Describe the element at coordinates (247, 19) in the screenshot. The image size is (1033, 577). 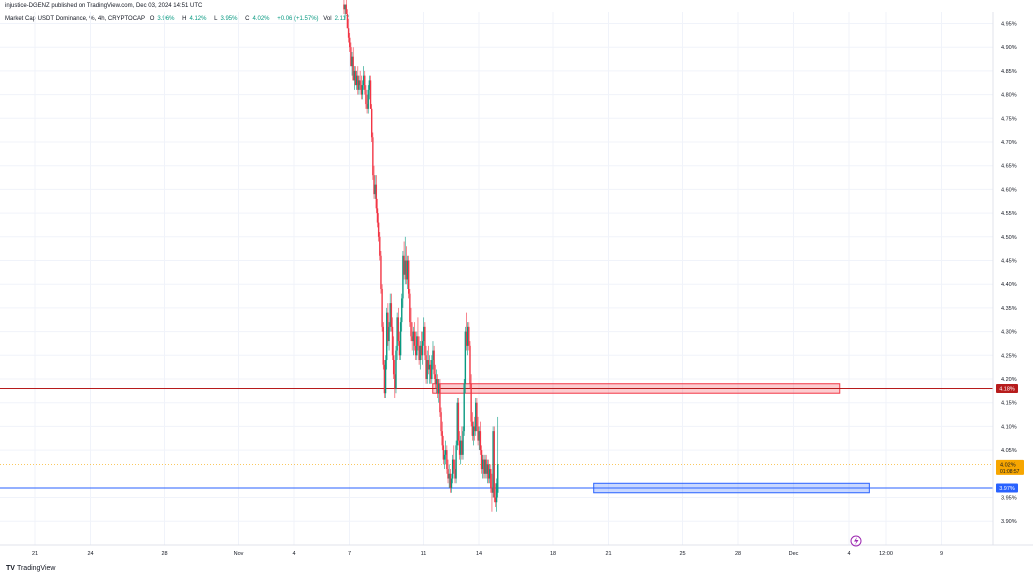
I see `legend-close-label: C` at that location.